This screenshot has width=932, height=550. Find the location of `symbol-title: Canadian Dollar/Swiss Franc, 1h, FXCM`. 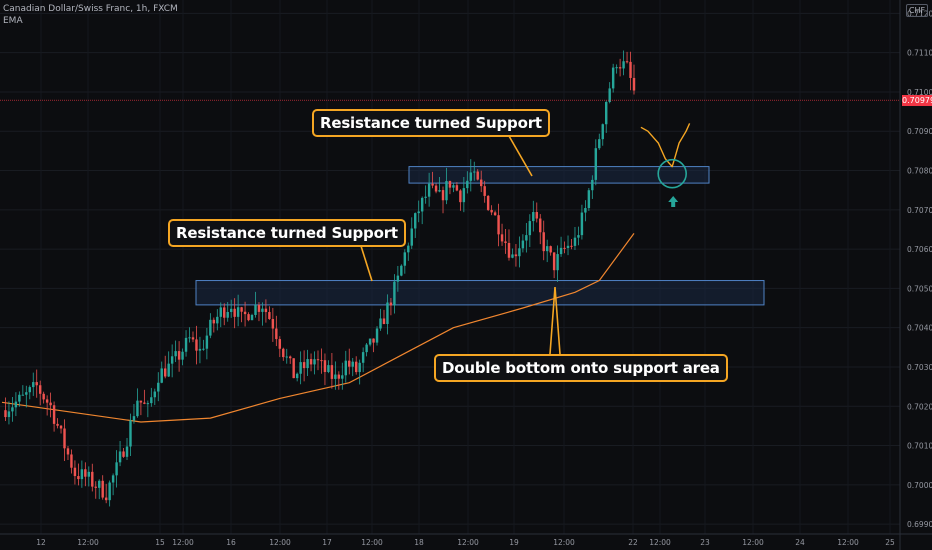

symbol-title: Canadian Dollar/Swiss Franc, 1h, FXCM is located at coordinates (90, 9).